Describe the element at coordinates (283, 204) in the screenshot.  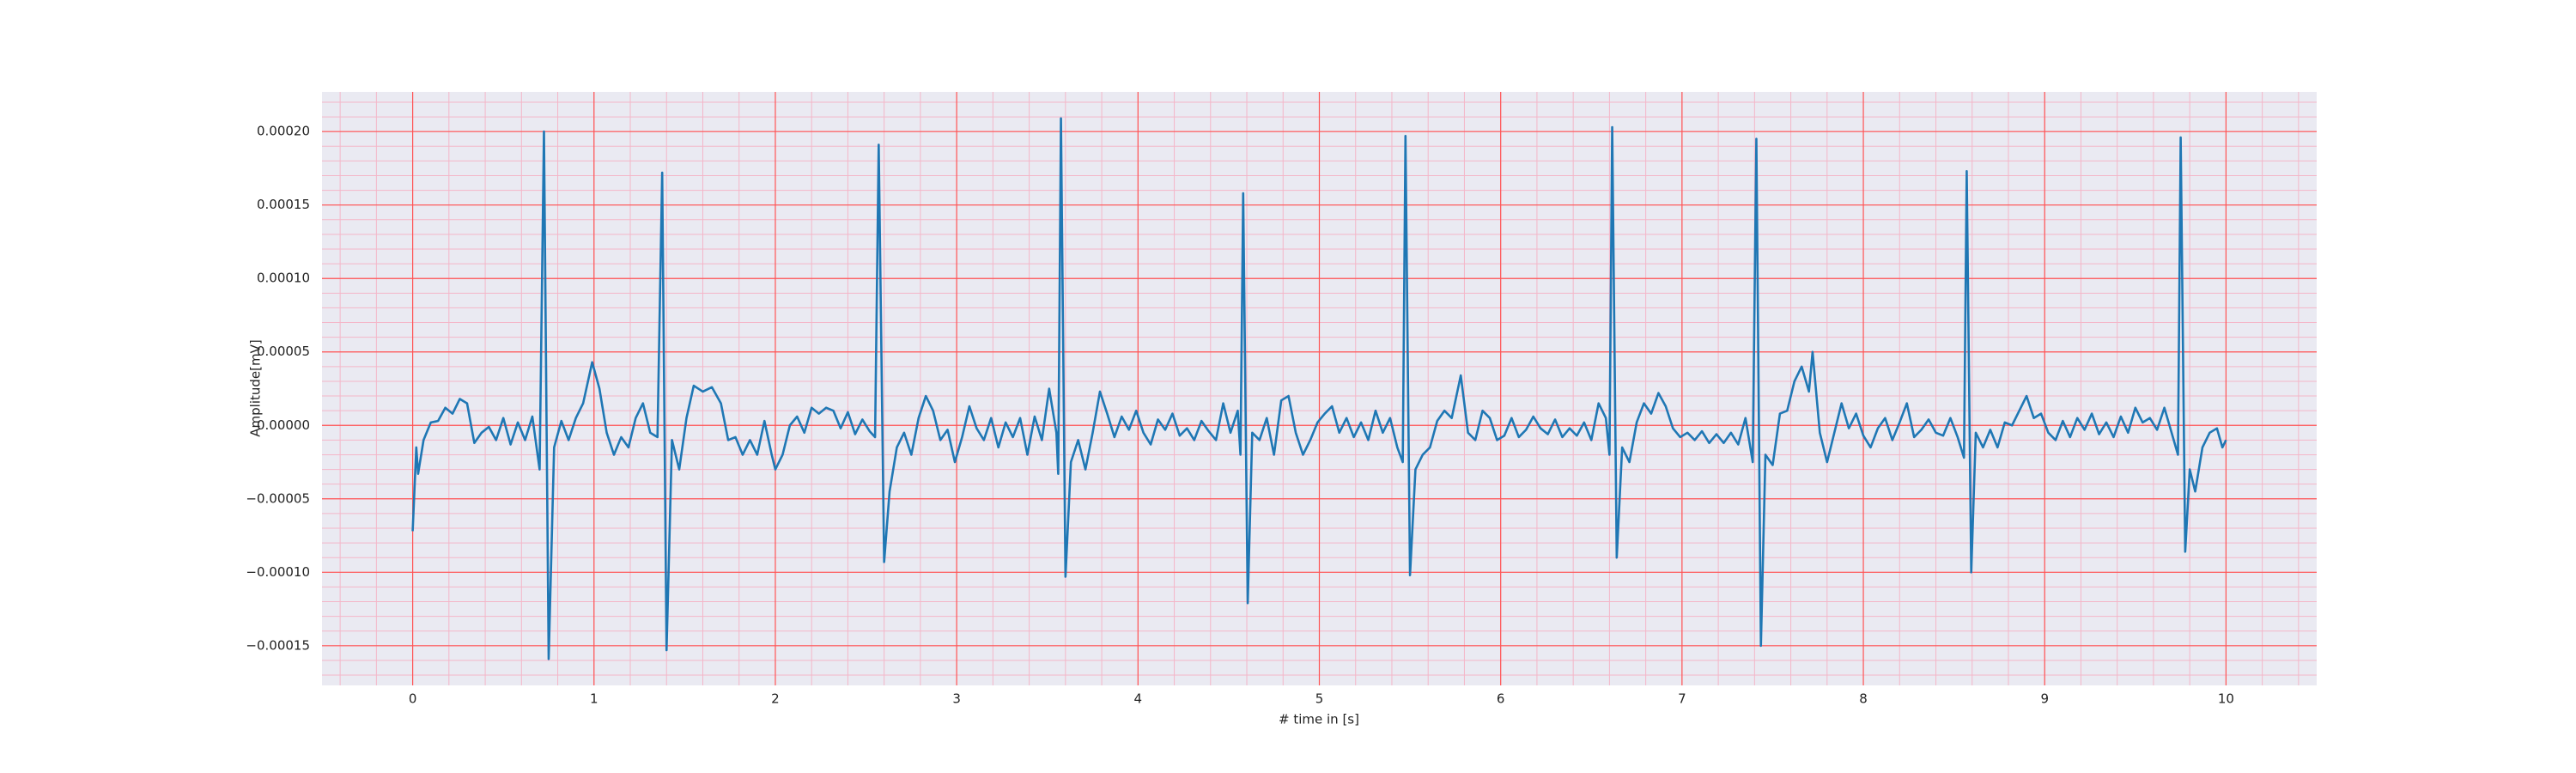
I see `y-tick-label: 0.00015` at that location.